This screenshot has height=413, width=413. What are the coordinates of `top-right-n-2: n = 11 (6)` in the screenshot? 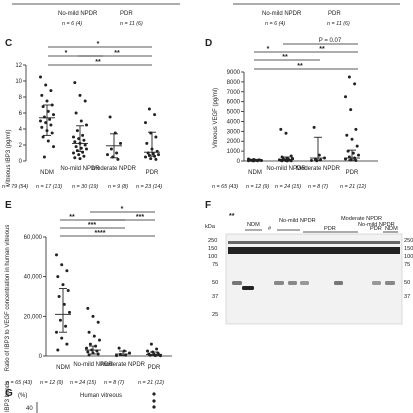 It's located at (338, 24).